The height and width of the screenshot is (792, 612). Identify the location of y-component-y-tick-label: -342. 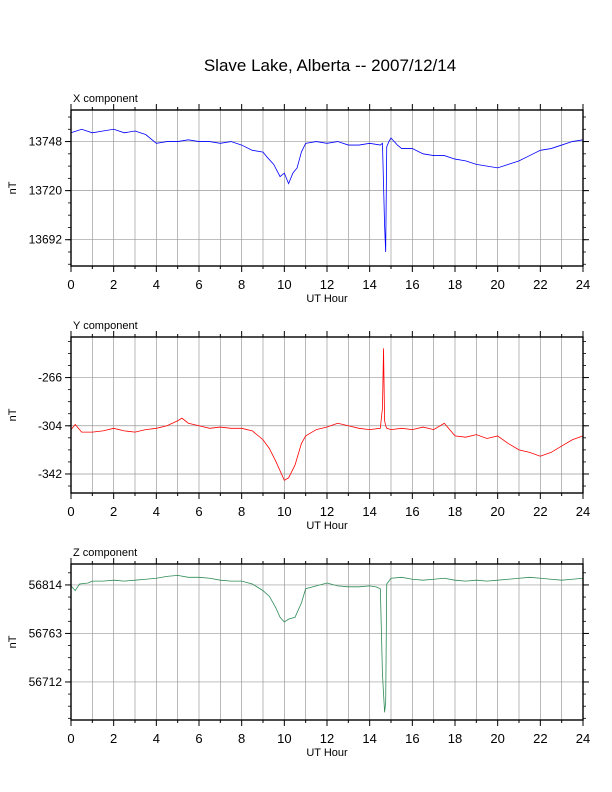
(50, 474).